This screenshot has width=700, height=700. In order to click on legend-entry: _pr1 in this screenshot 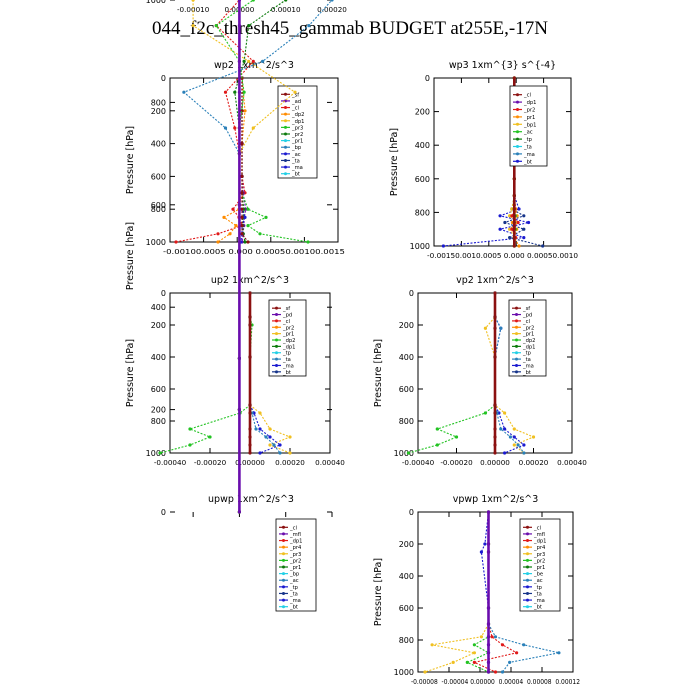, I will do `click(295, 568)`.